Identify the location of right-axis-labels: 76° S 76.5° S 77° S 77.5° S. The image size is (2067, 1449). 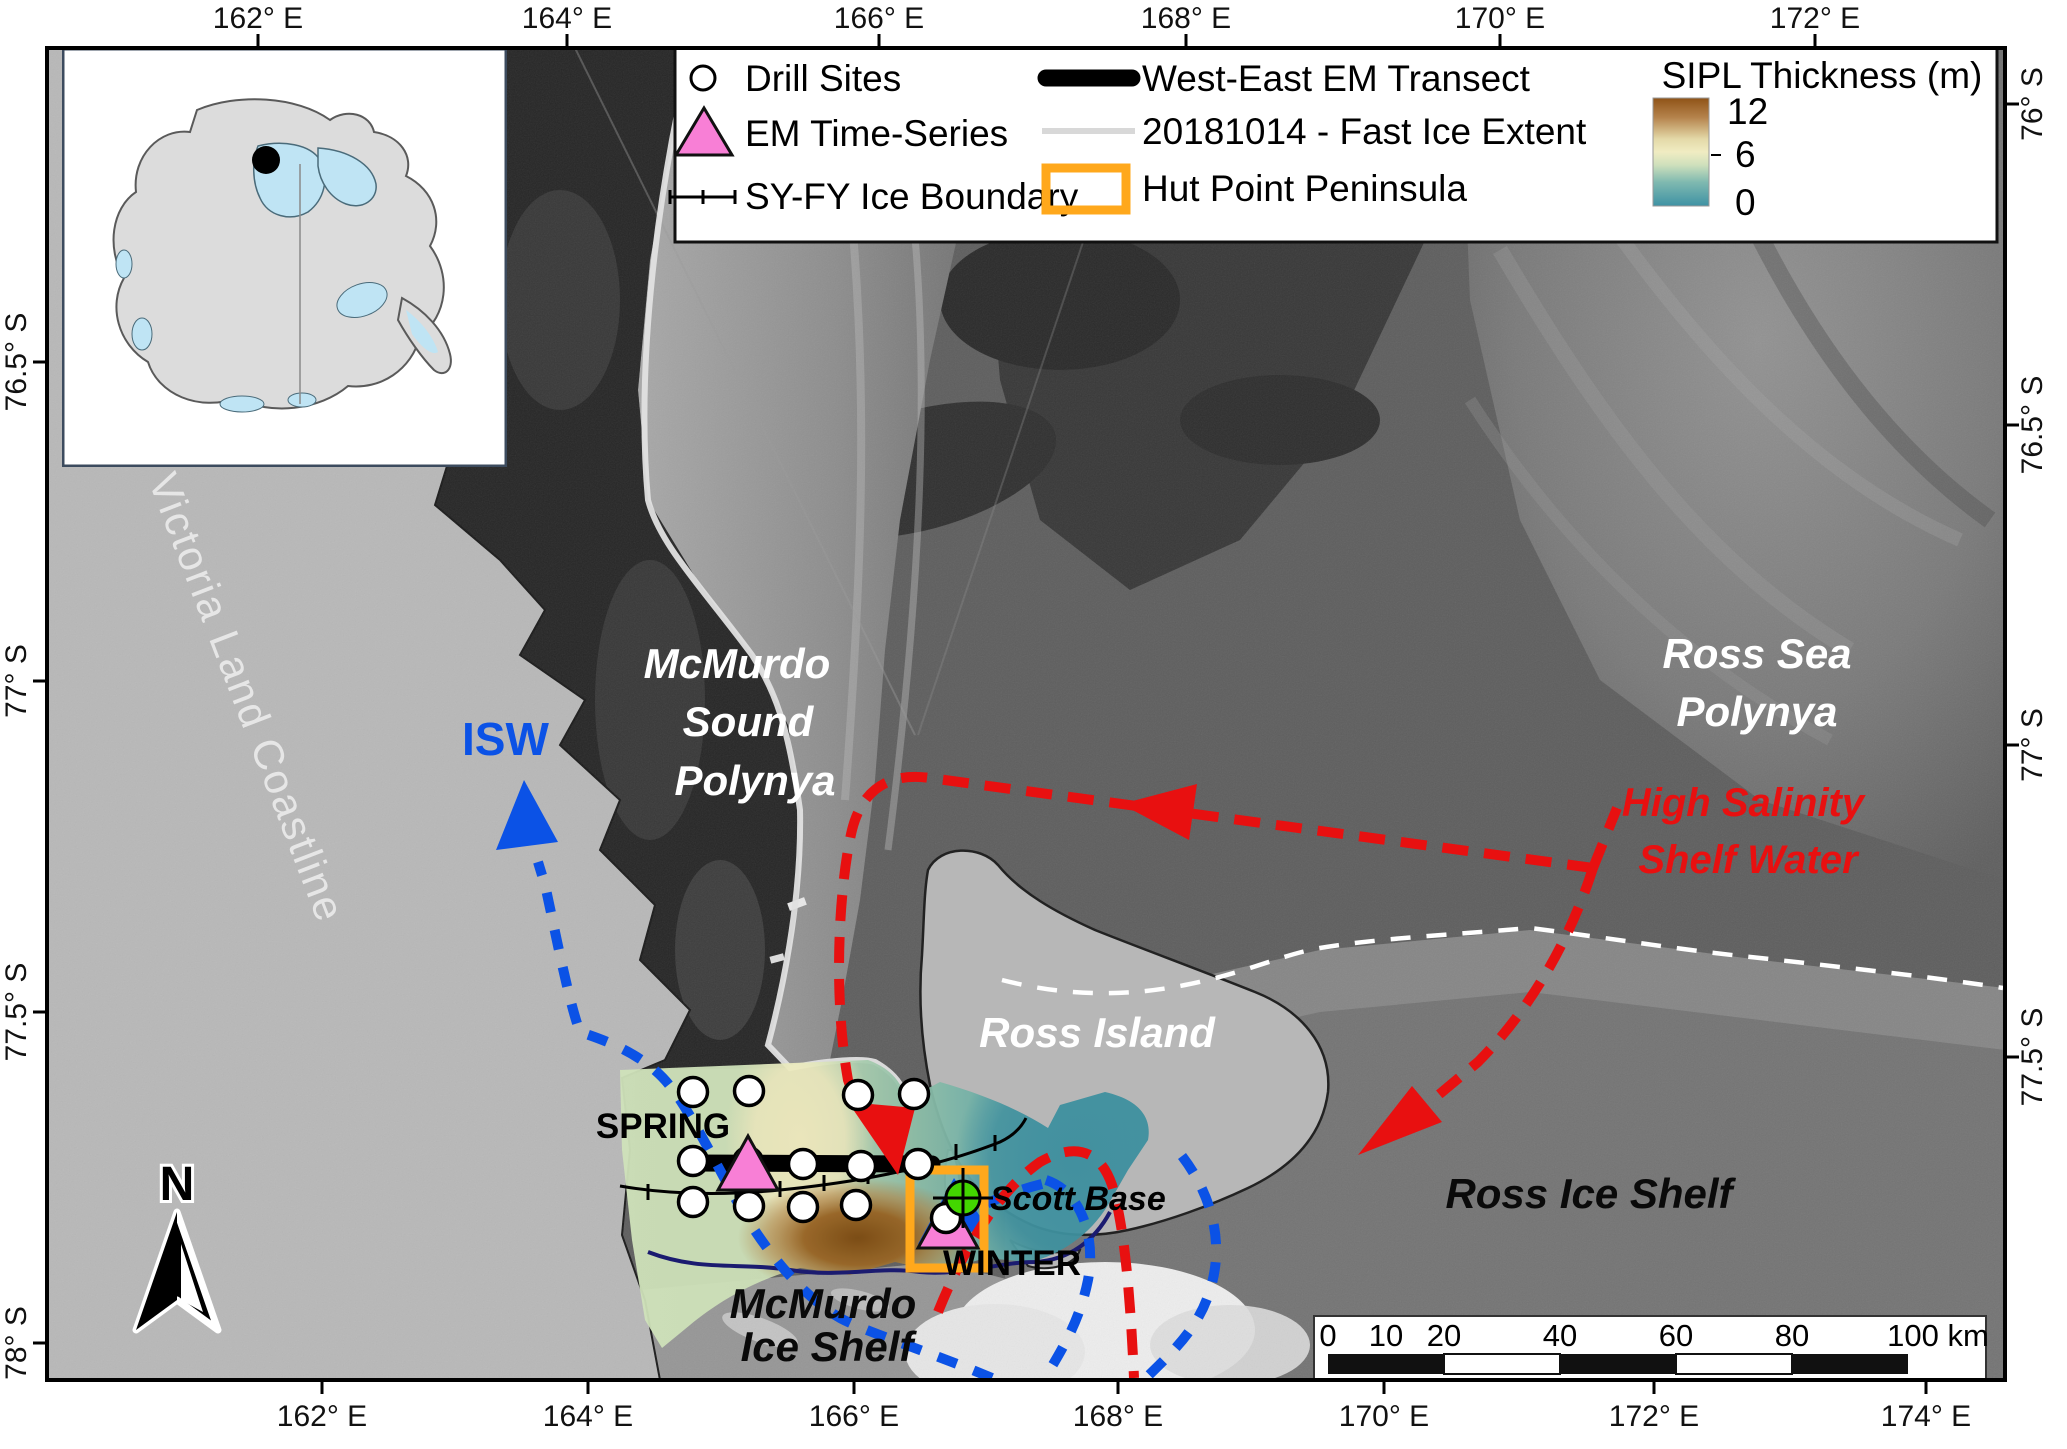
(2032, 586).